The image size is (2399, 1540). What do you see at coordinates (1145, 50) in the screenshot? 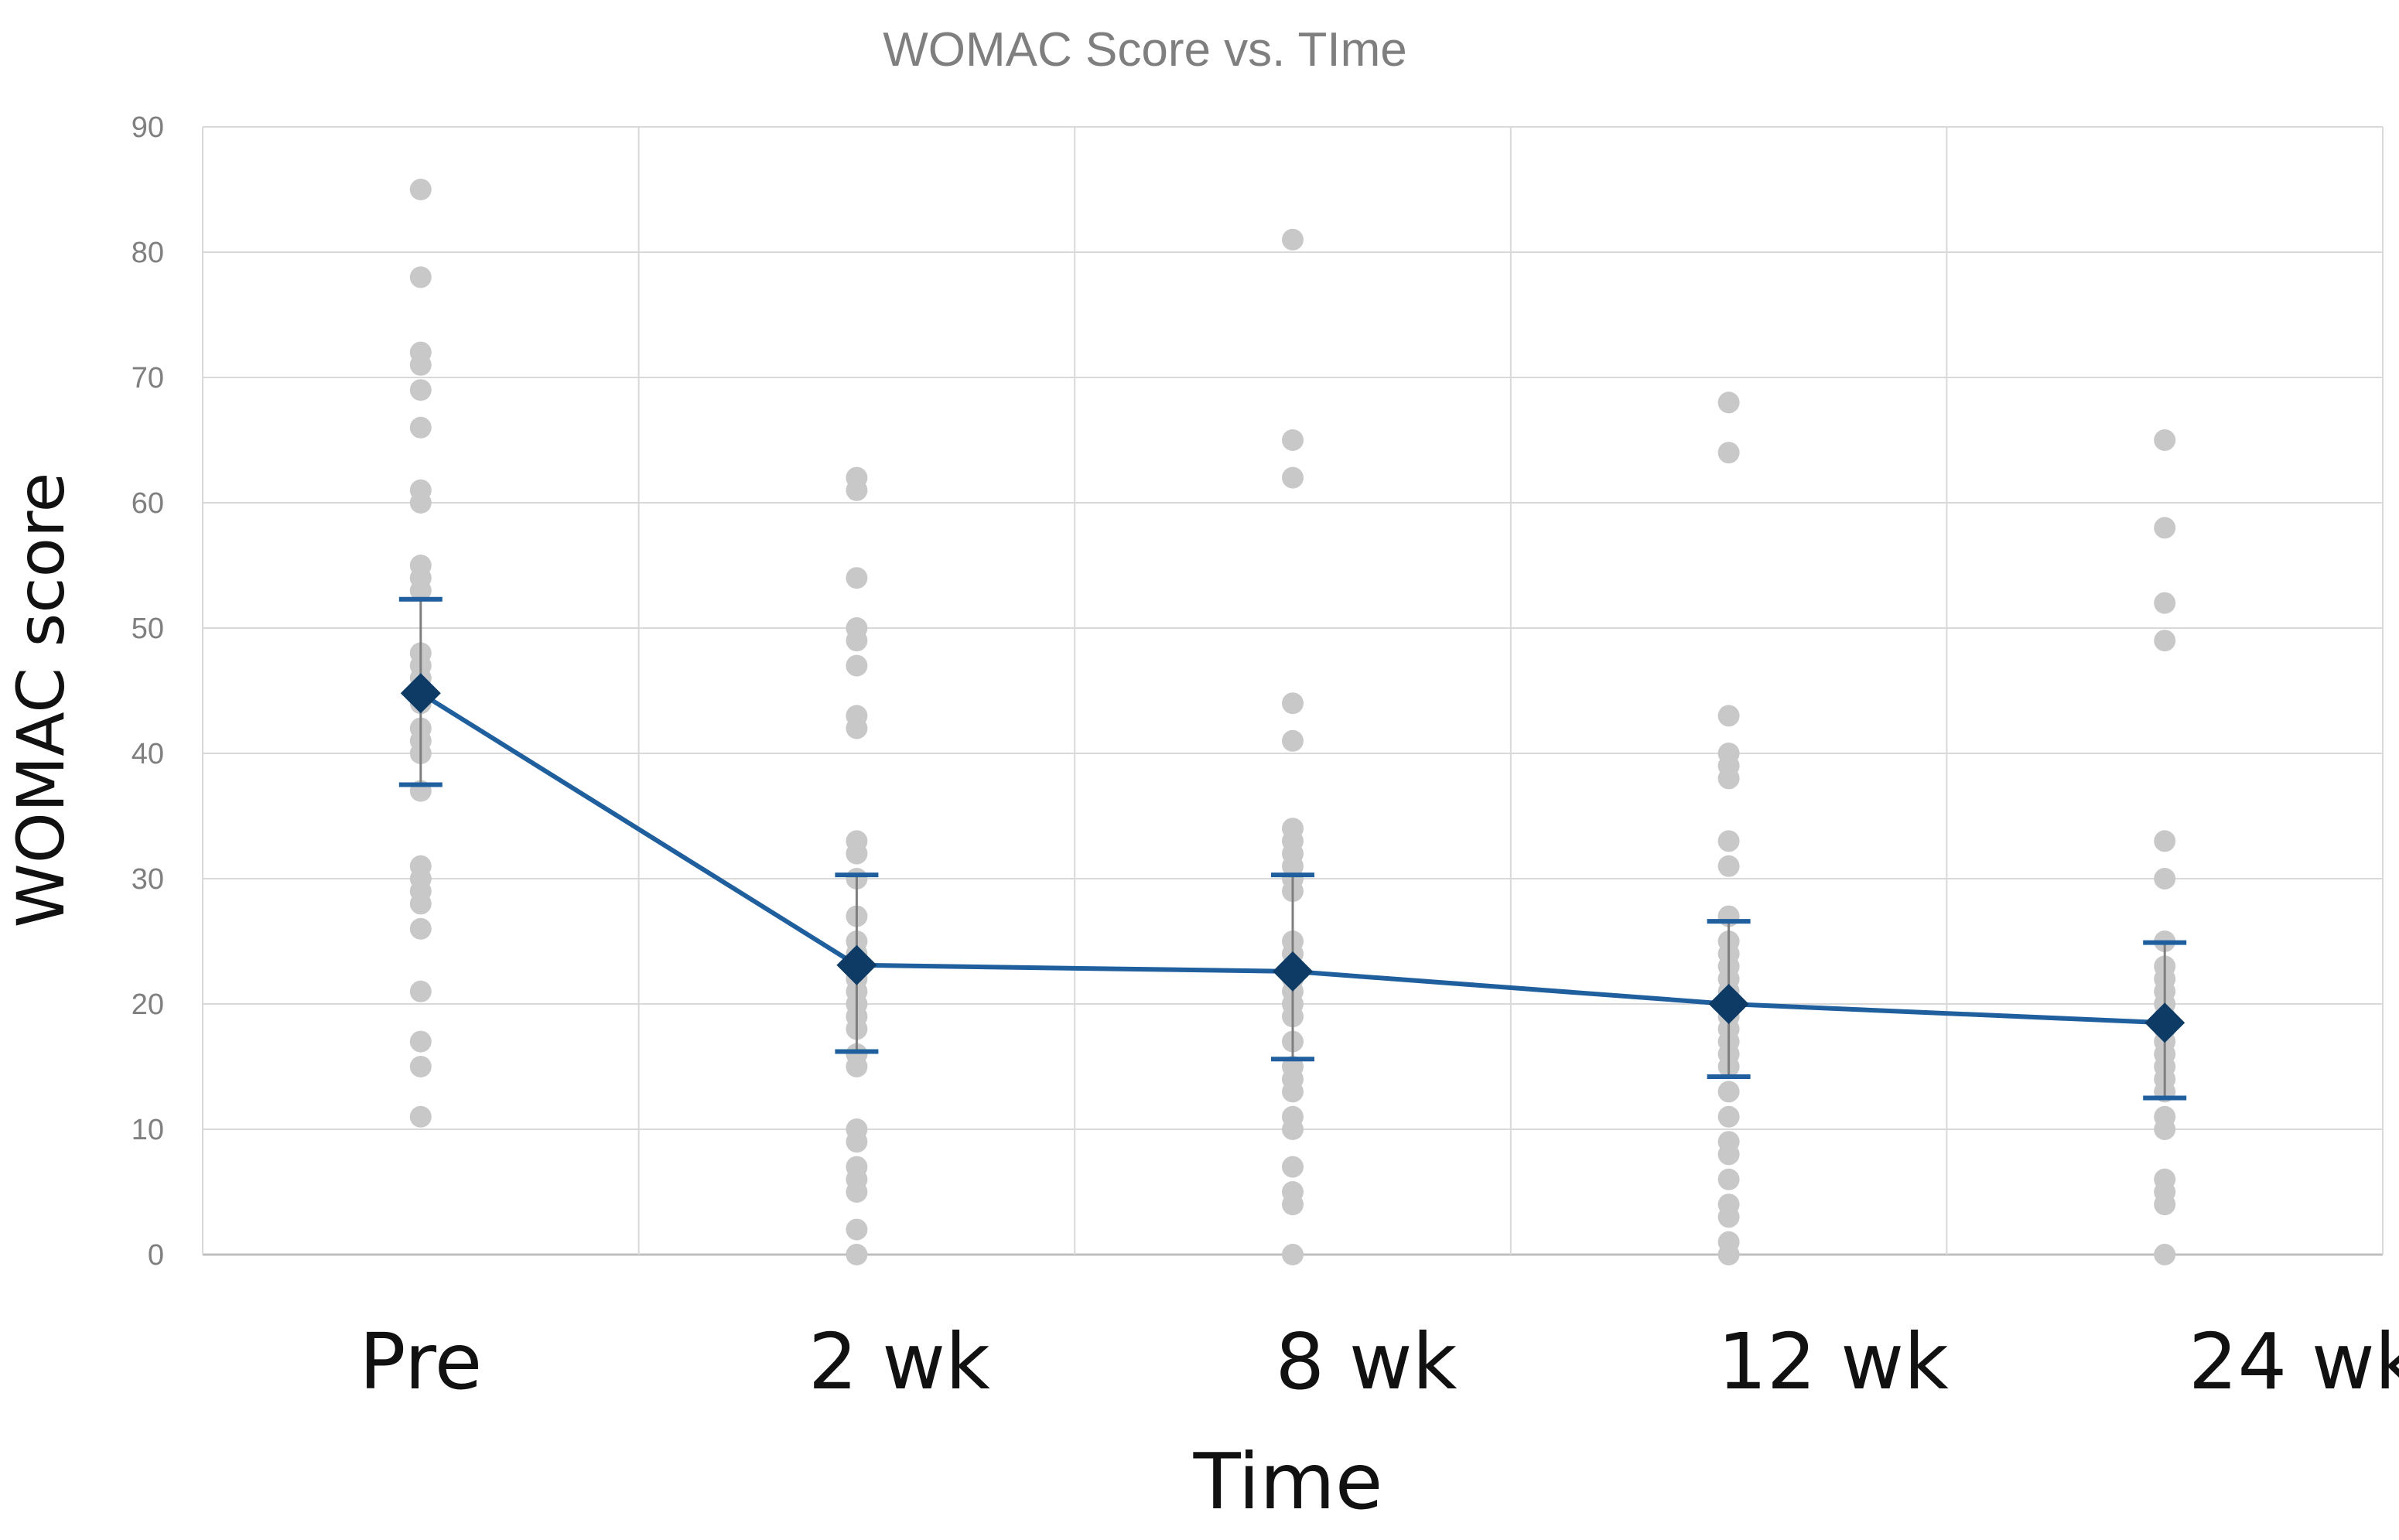
I see `chart-title: WOMAC Score vs. TIme` at bounding box center [1145, 50].